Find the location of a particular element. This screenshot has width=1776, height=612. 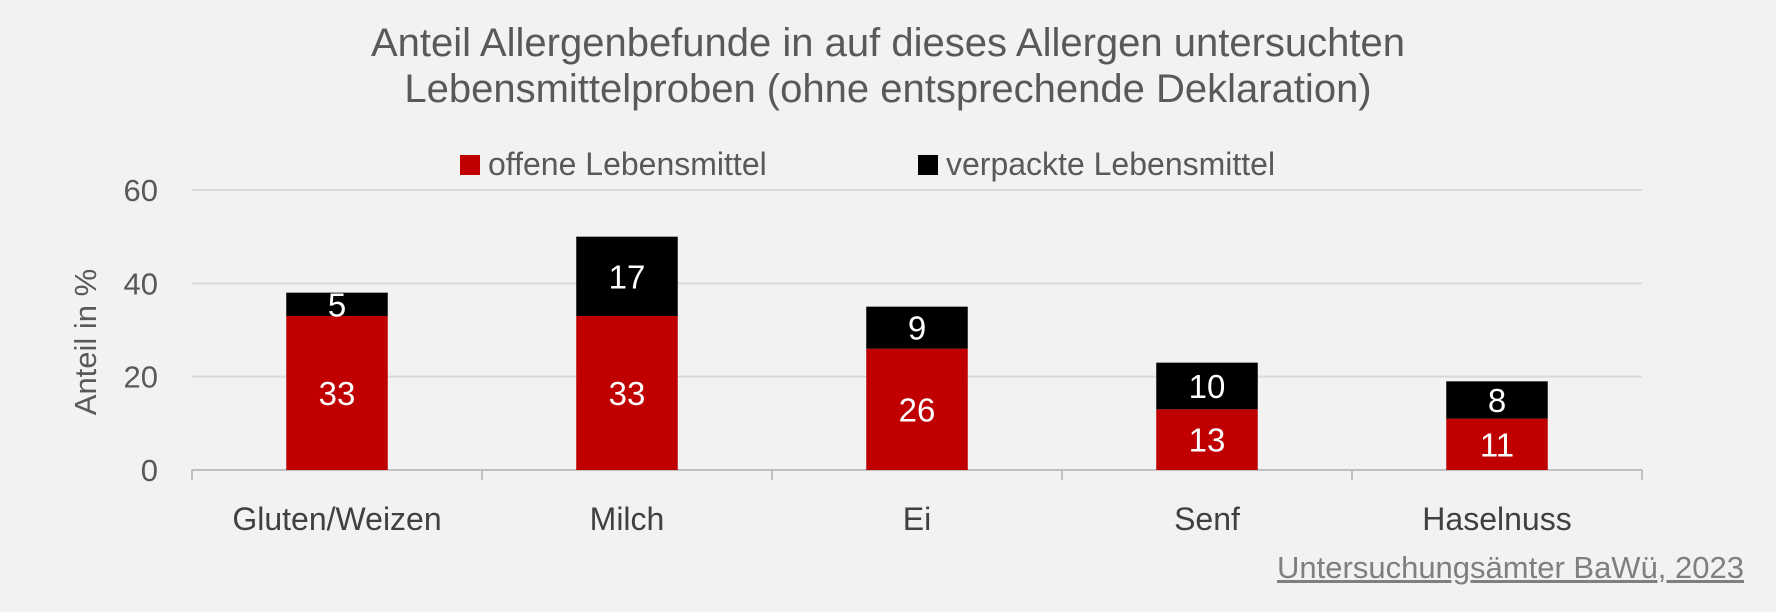

x-tick-label: Haselnuss is located at coordinates (1496, 519).